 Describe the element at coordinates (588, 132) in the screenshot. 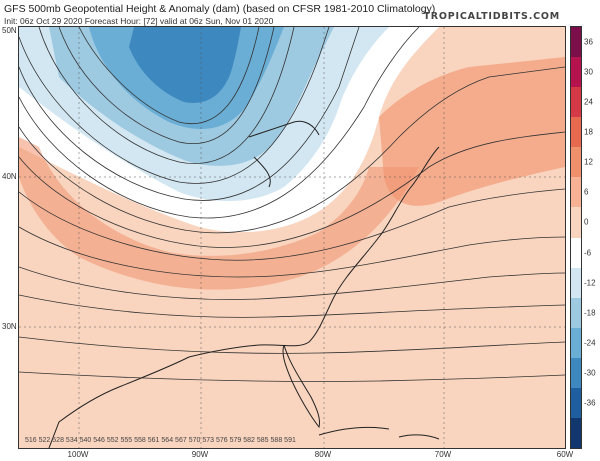

I see `colorbar-tick-label: 18` at that location.